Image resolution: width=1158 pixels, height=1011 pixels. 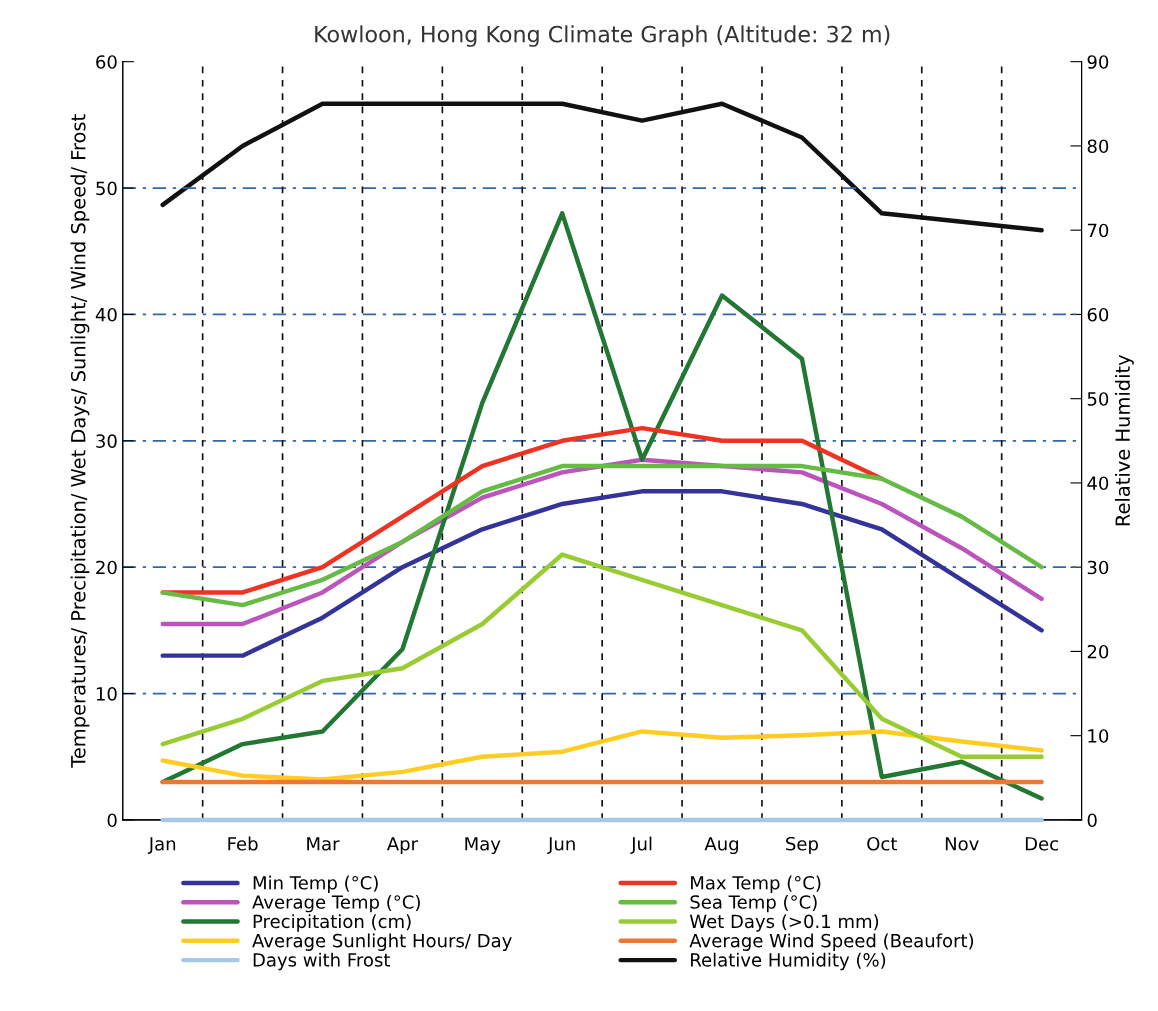 What do you see at coordinates (315, 884) in the screenshot?
I see `legend-label: Min Temp (°C)` at bounding box center [315, 884].